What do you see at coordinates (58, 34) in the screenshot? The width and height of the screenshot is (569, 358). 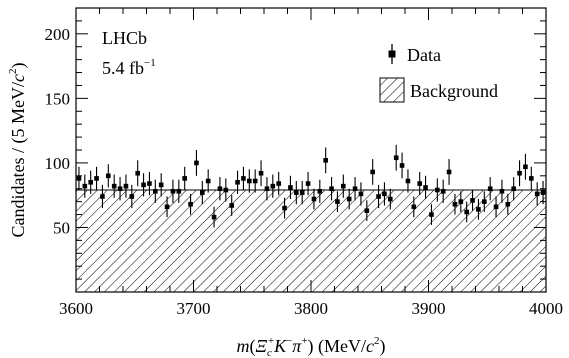 I see `y-tick-label: 200` at bounding box center [58, 34].